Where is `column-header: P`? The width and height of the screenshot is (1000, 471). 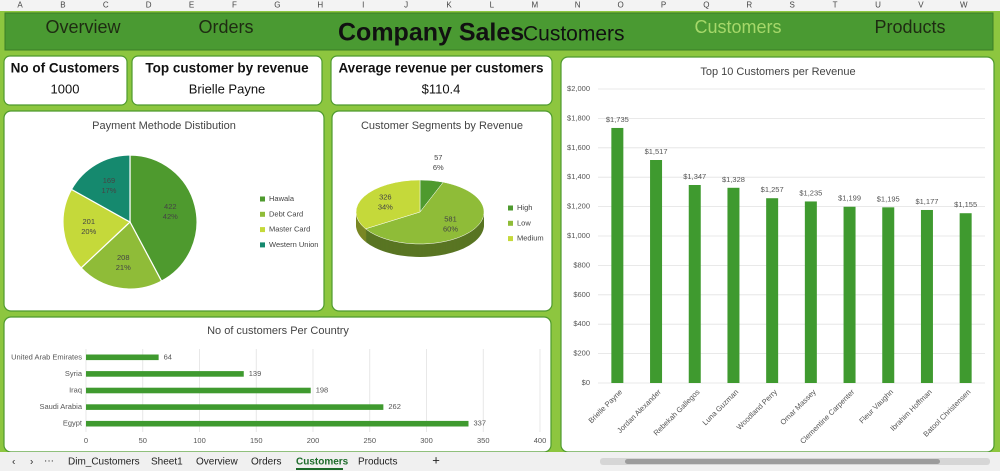
column-header: P is located at coordinates (663, 5).